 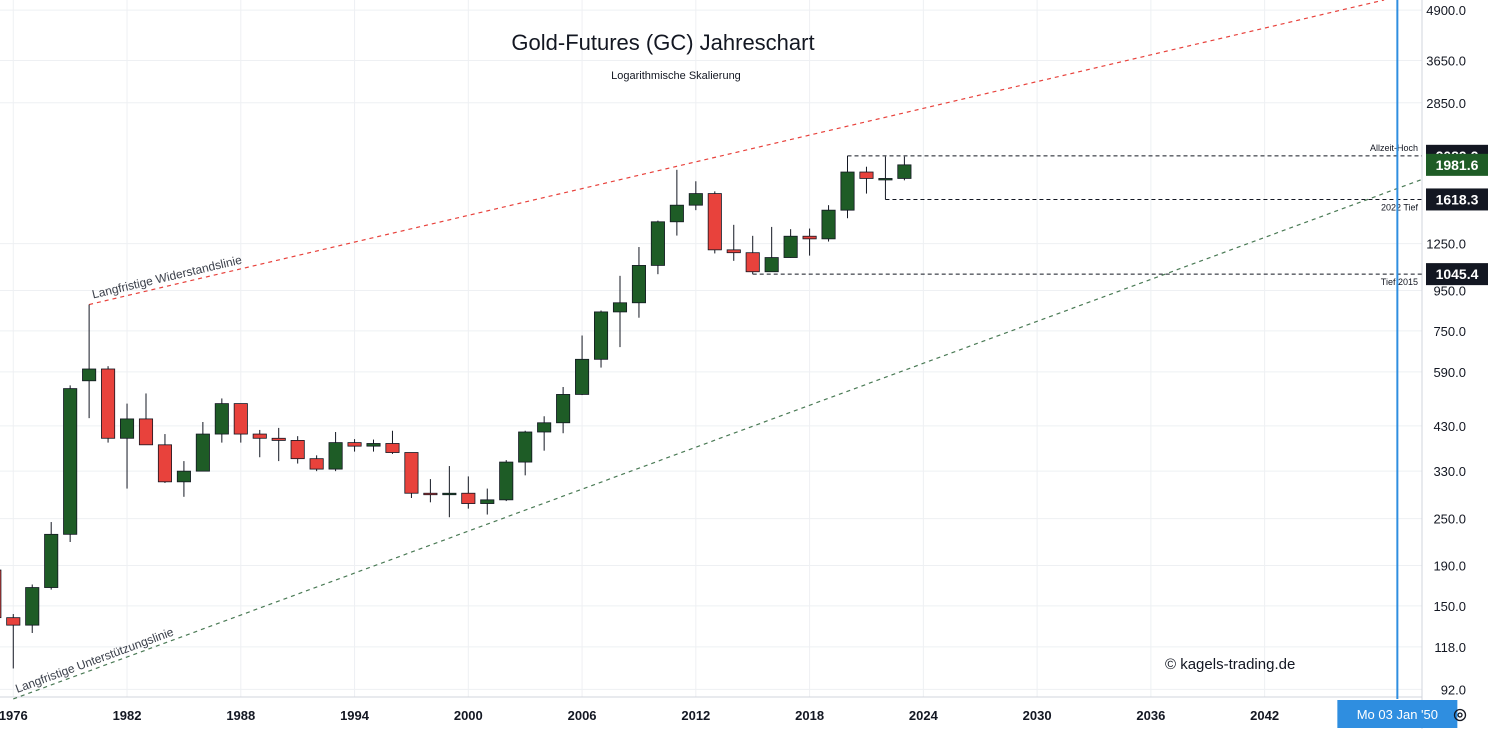 I want to click on copyright: © kagels-trading.de, so click(x=1230, y=664).